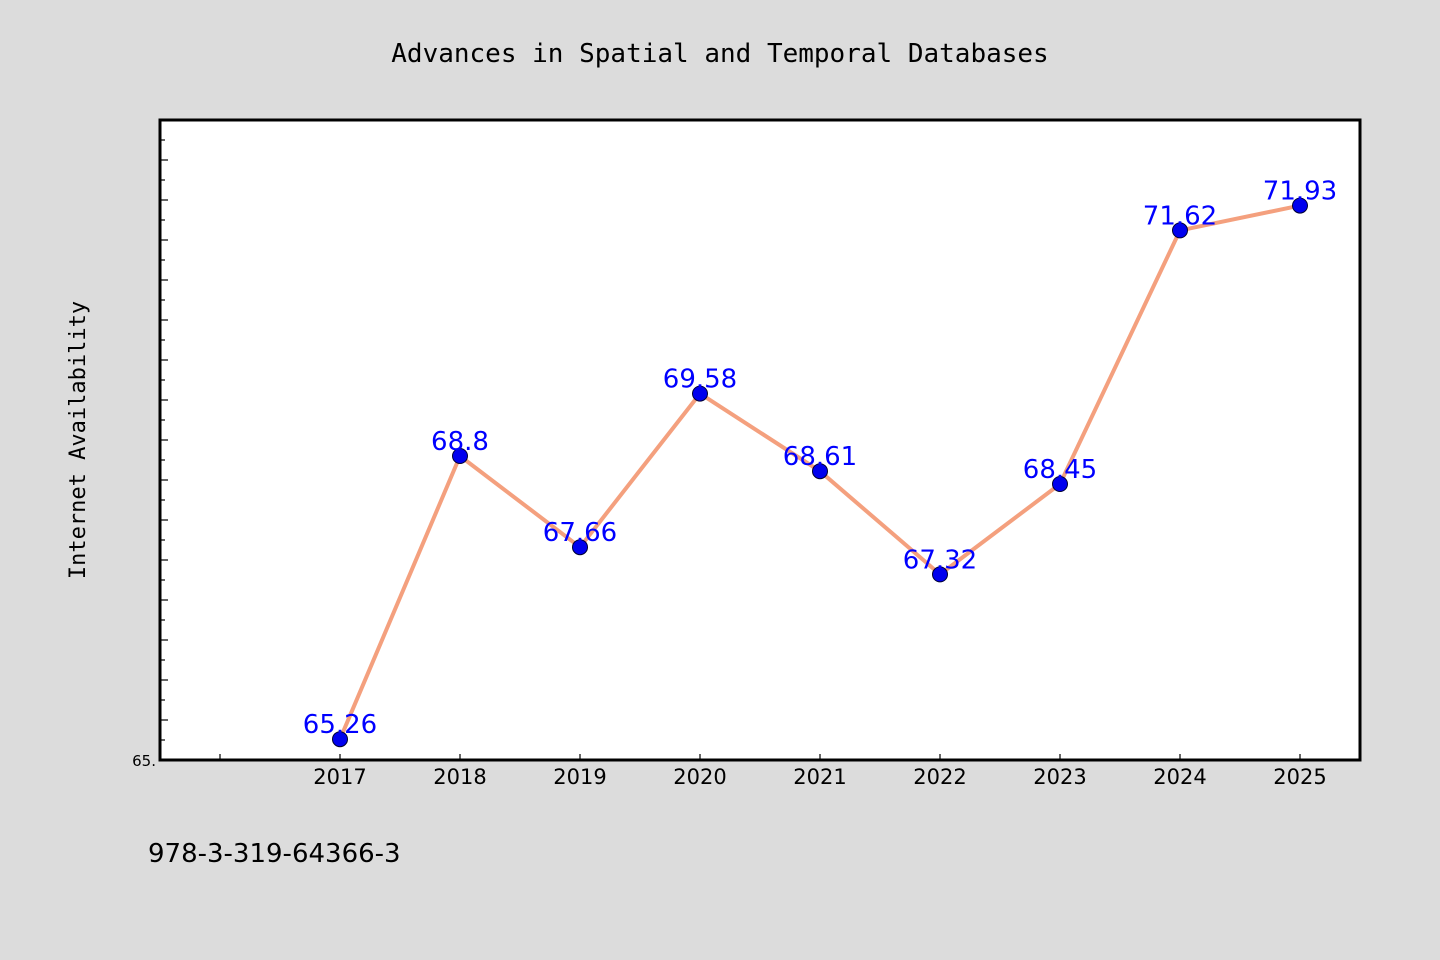  I want to click on x-tick-label: 2019, so click(579, 777).